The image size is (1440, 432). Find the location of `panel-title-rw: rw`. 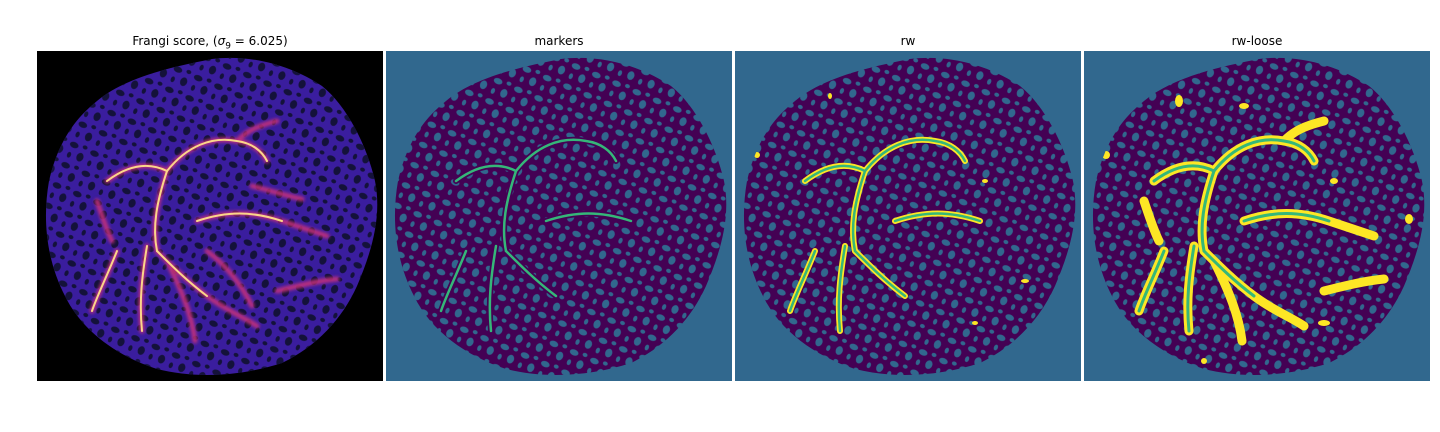

panel-title-rw: rw is located at coordinates (908, 41).